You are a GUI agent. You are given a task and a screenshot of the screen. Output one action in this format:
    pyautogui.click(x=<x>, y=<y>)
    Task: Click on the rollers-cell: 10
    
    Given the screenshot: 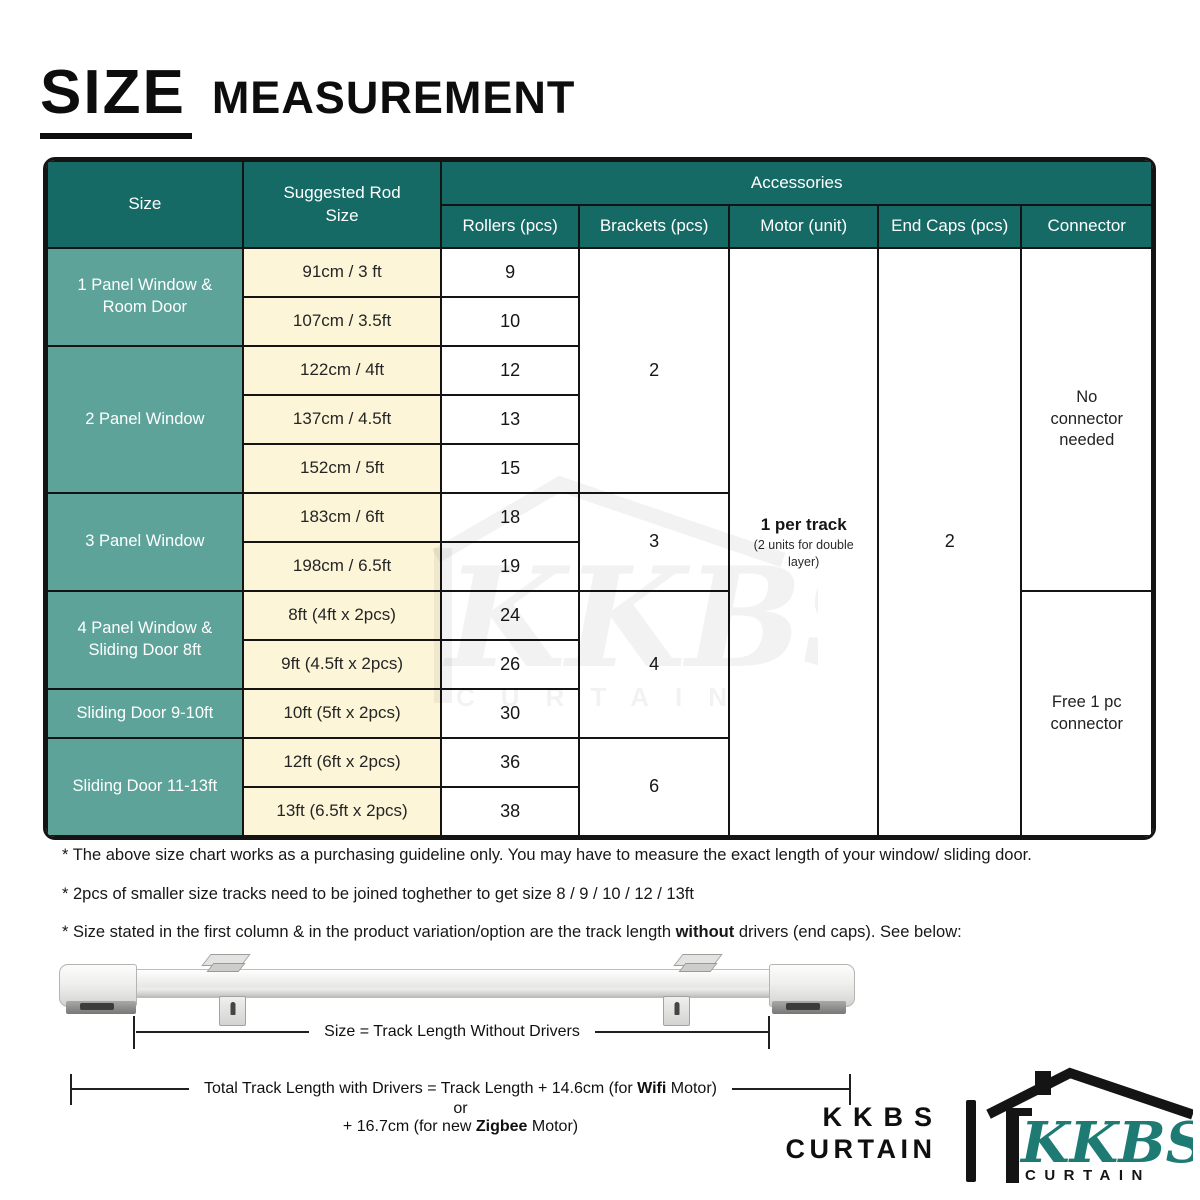 What is the action you would take?
    pyautogui.click(x=510, y=321)
    